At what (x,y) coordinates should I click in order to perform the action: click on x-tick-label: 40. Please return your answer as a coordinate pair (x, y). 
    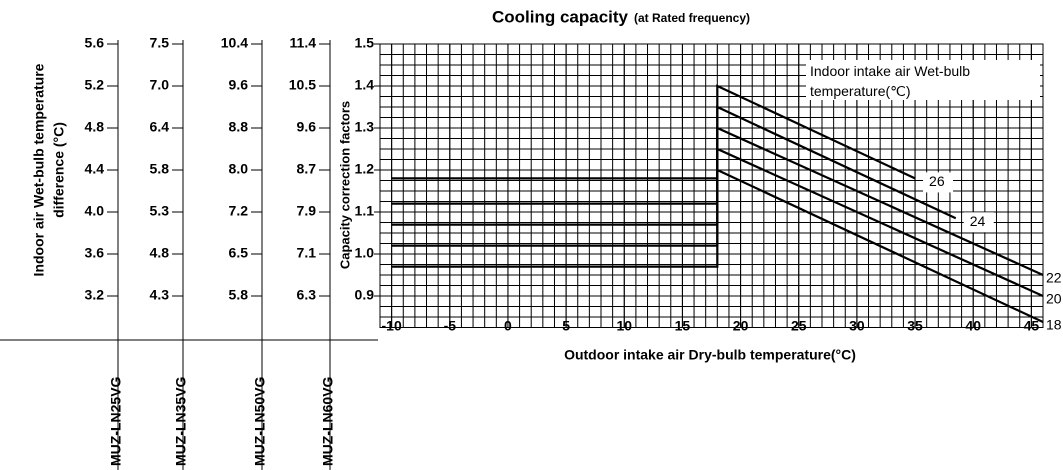
    Looking at the image, I should click on (973, 326).